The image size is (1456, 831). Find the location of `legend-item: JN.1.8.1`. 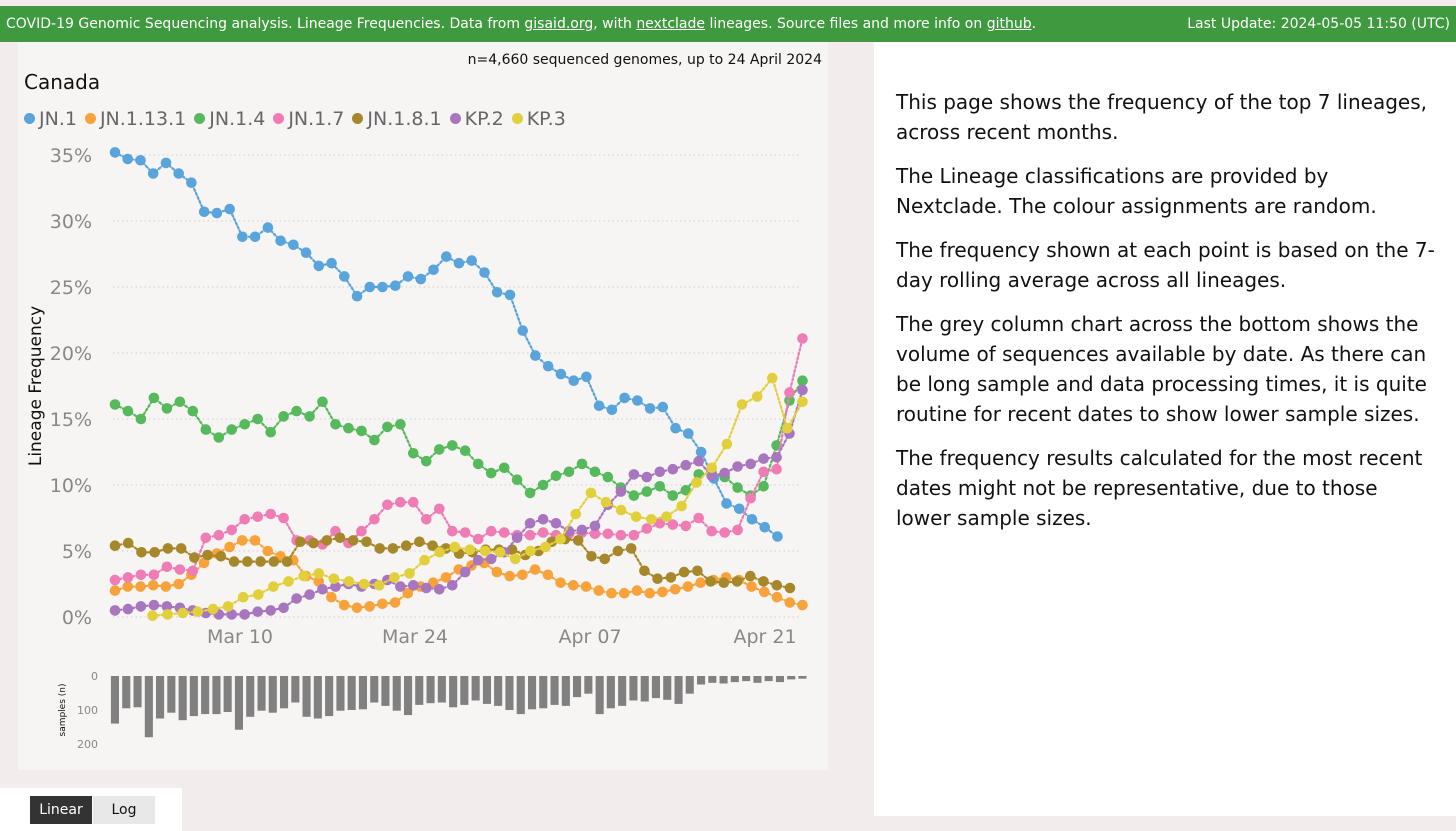

legend-item: JN.1.8.1 is located at coordinates (397, 119).